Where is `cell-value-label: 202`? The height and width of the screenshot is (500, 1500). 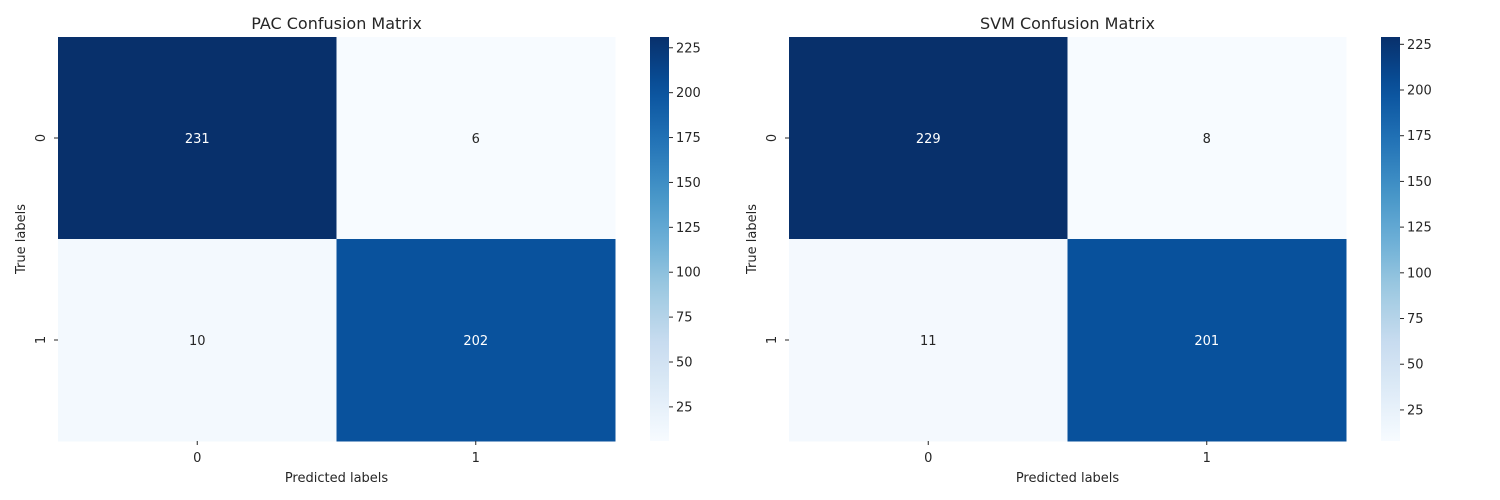
cell-value-label: 202 is located at coordinates (475, 341).